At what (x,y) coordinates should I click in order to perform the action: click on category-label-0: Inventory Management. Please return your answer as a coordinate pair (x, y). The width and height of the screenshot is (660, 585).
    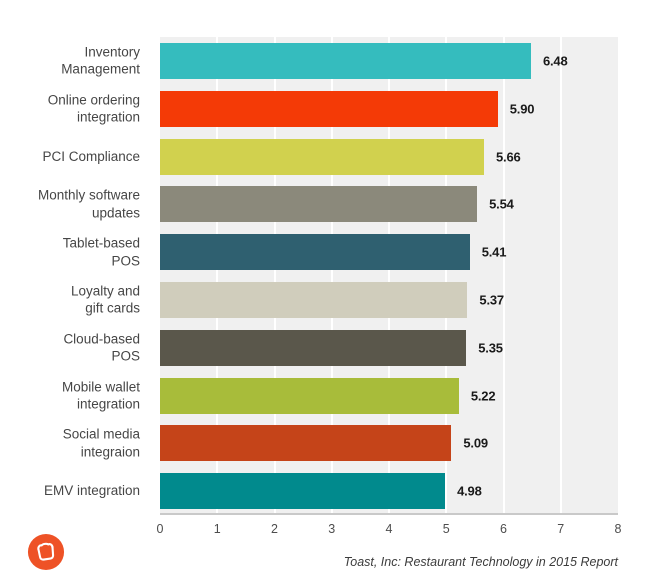
    Looking at the image, I should click on (100, 60).